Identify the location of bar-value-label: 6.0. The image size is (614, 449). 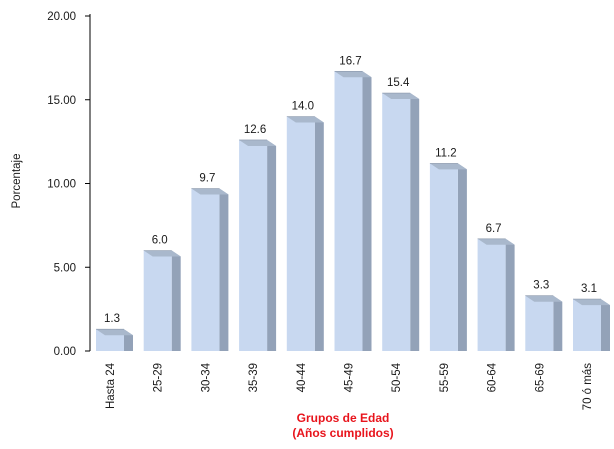
(160, 241).